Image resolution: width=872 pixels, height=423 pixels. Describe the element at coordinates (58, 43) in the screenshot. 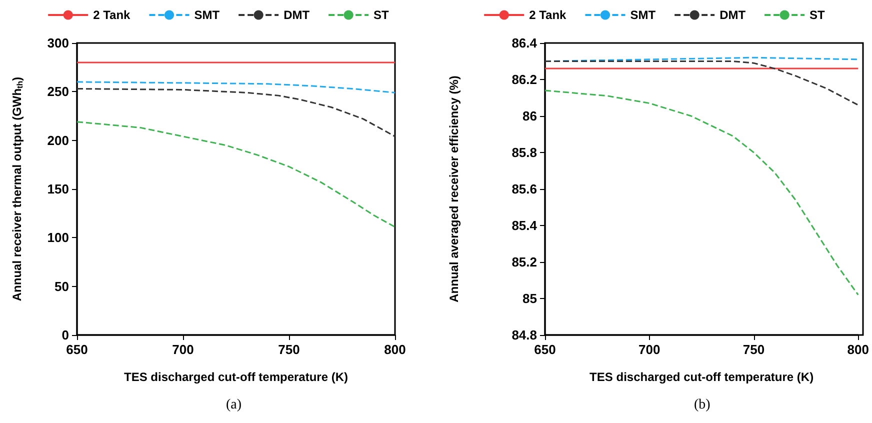

I see `y-tick-label: 300` at that location.